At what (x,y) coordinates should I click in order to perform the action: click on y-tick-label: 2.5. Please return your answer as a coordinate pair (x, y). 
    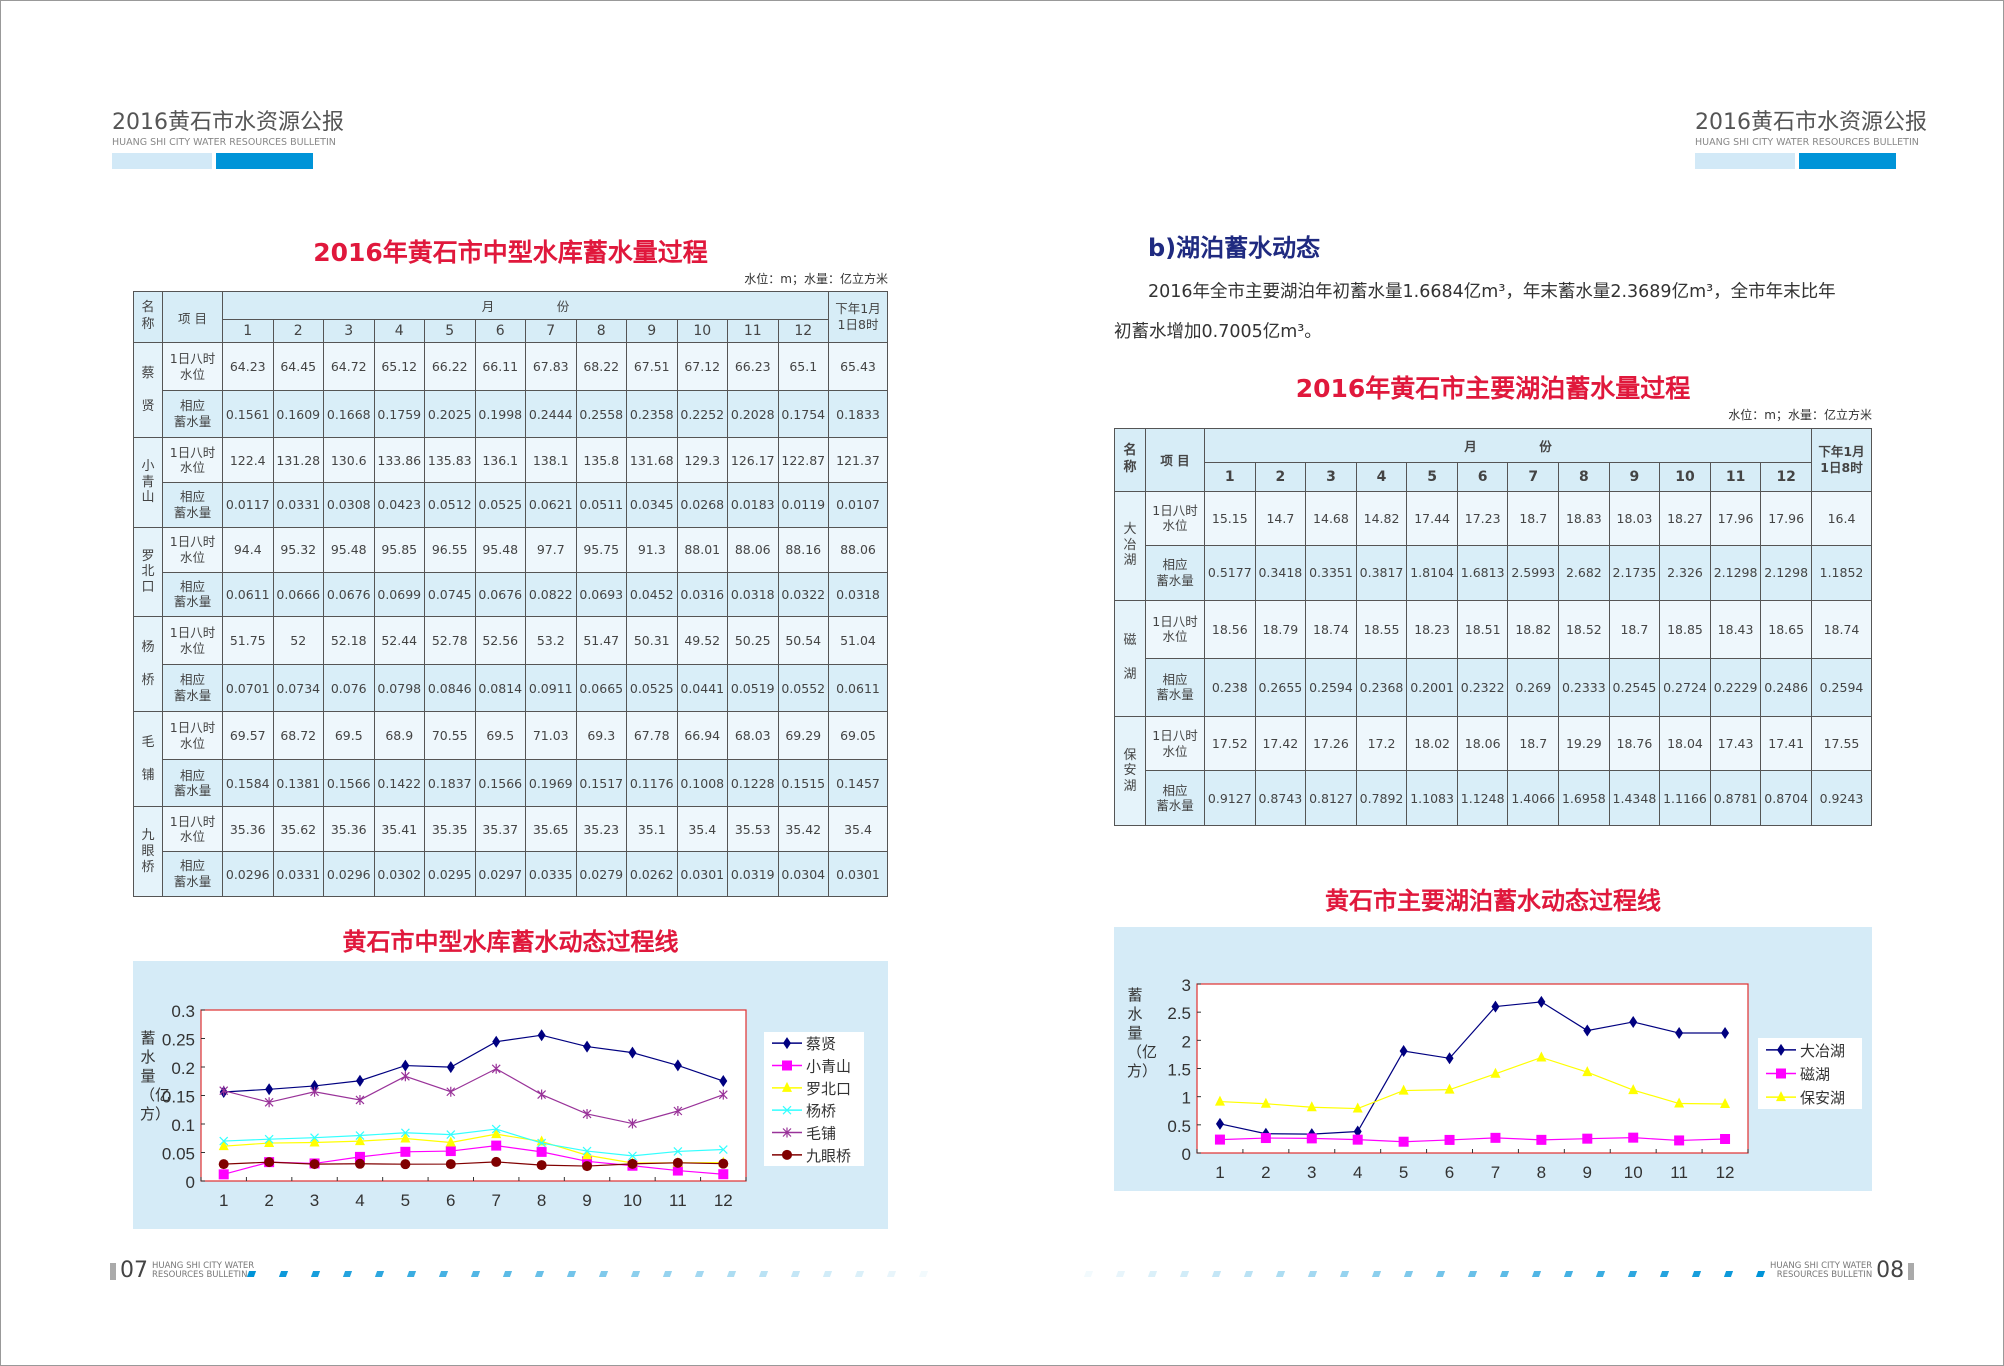
    Looking at the image, I should click on (1179, 1013).